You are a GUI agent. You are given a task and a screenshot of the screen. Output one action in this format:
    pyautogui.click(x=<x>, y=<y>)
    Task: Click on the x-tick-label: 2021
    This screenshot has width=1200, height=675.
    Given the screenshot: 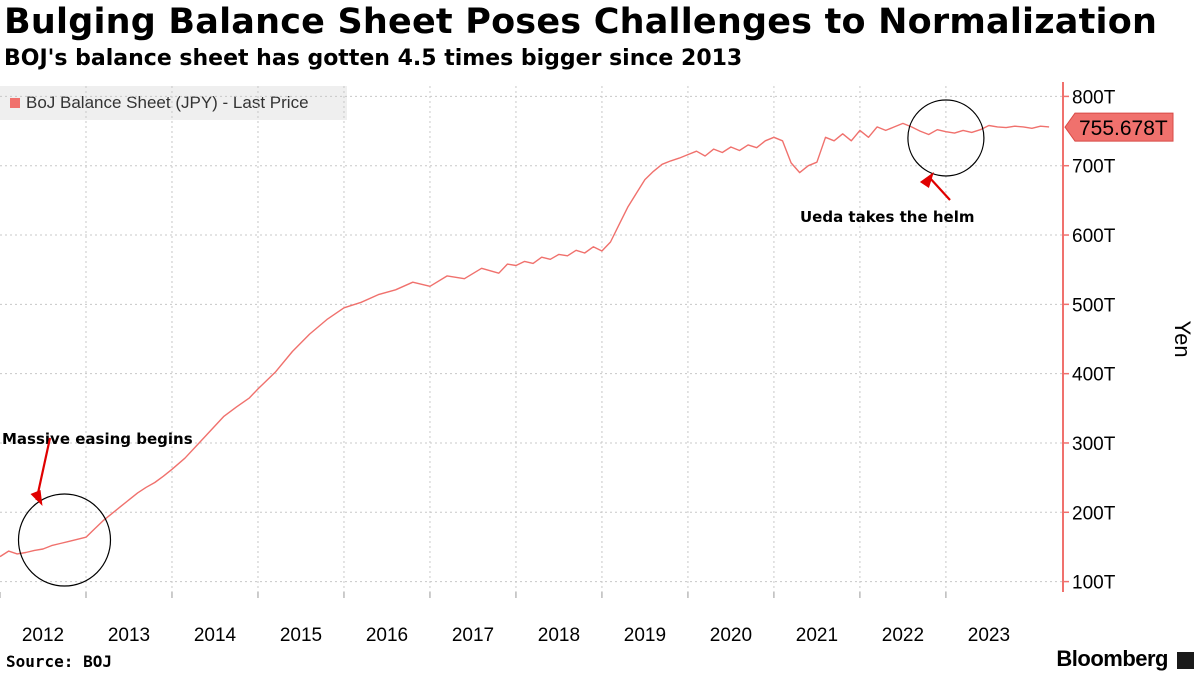 What is the action you would take?
    pyautogui.click(x=817, y=635)
    